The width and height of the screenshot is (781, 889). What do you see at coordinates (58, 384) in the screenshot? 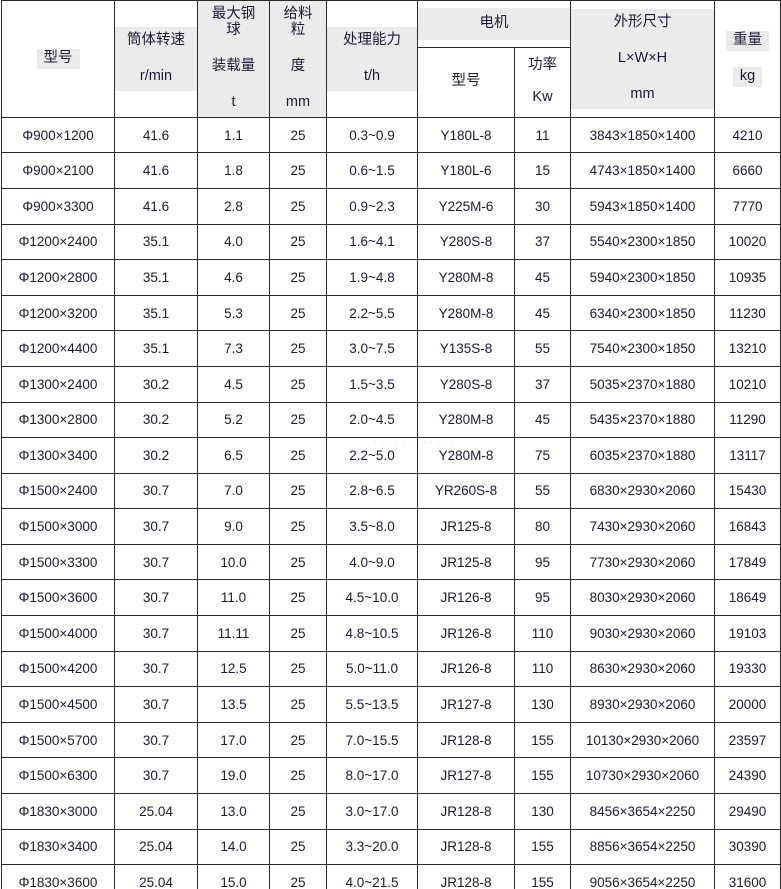
I see `cell-model: Φ1300×2400` at bounding box center [58, 384].